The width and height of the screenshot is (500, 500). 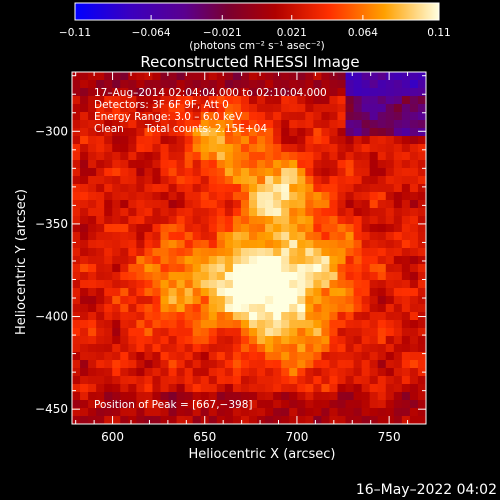 What do you see at coordinates (292, 33) in the screenshot?
I see `colorbar-tick-label: 0.021` at bounding box center [292, 33].